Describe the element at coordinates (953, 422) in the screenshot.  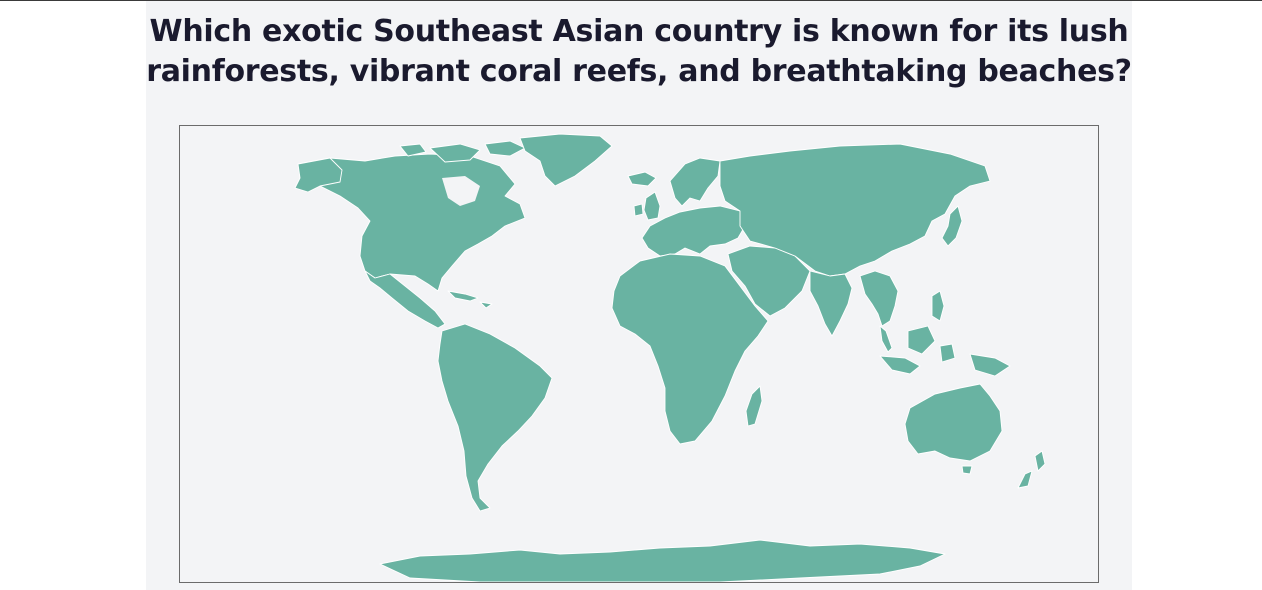
I see `region-australia` at that location.